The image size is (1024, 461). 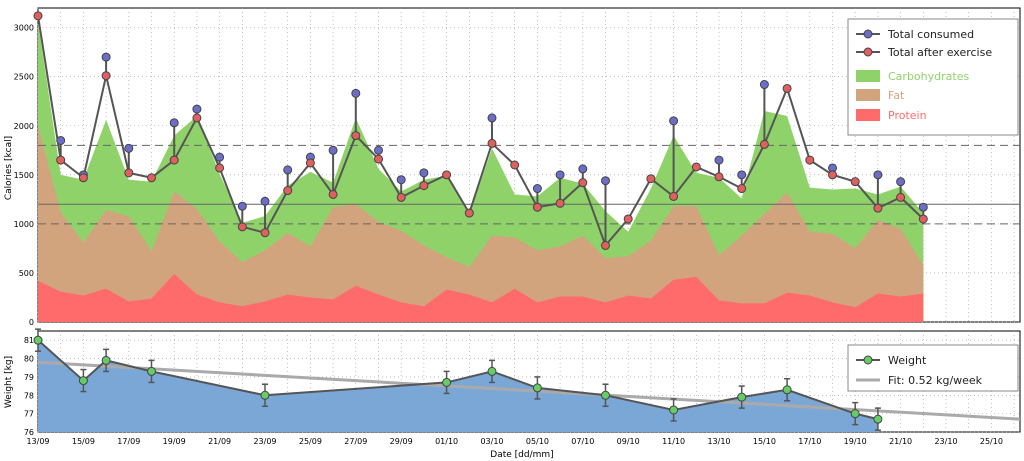 I want to click on x-tick-label: 15/09, so click(x=83, y=441).